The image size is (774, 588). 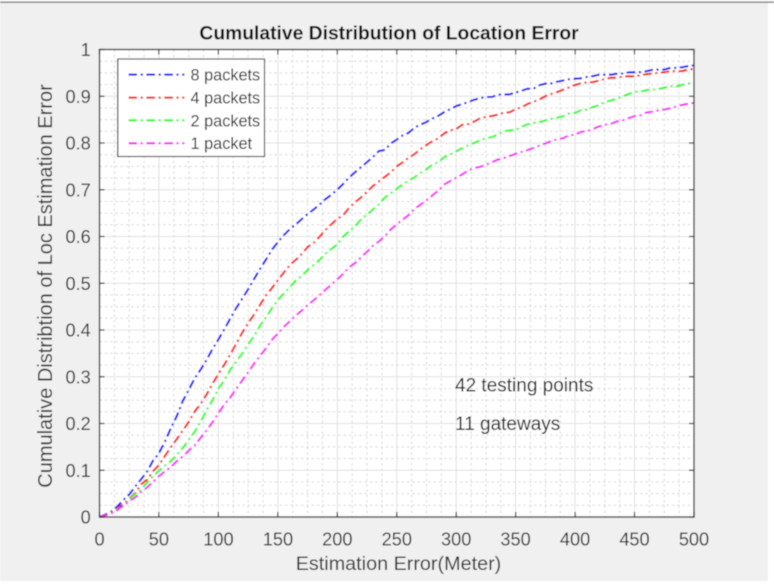 I want to click on svg-text: 1, so click(x=86, y=50).